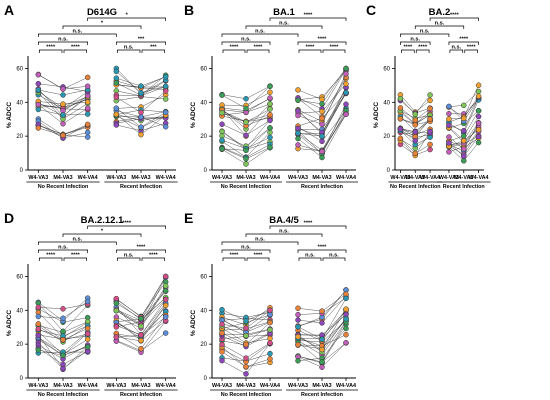  What do you see at coordinates (440, 12) in the screenshot?
I see `panel-title: BA.2` at bounding box center [440, 12].